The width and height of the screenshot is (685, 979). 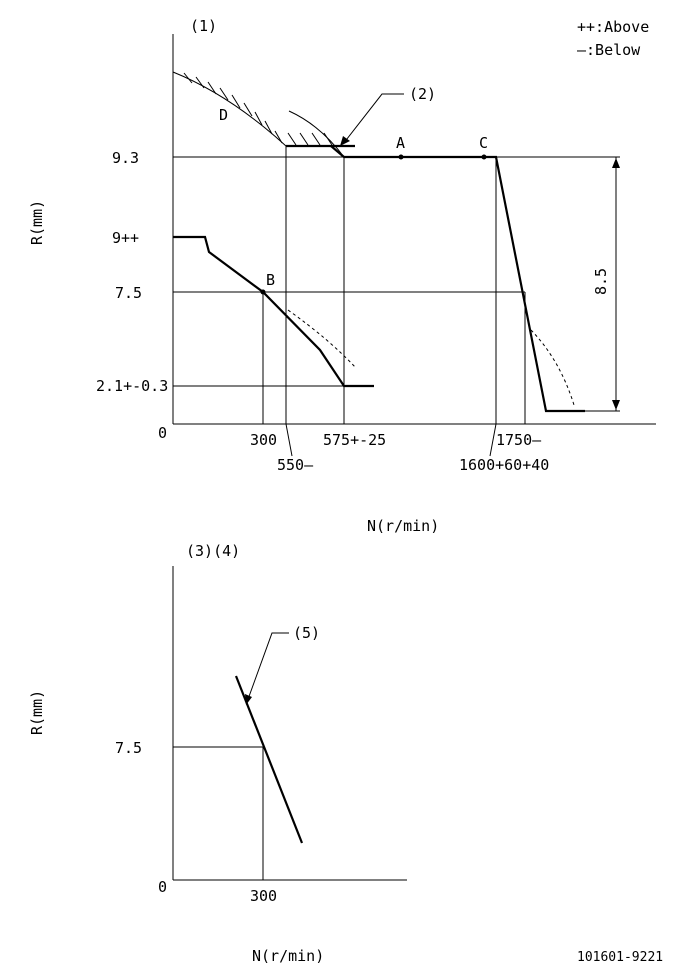 What do you see at coordinates (613, 27) in the screenshot?
I see `legend-above: ++:Above` at bounding box center [613, 27].